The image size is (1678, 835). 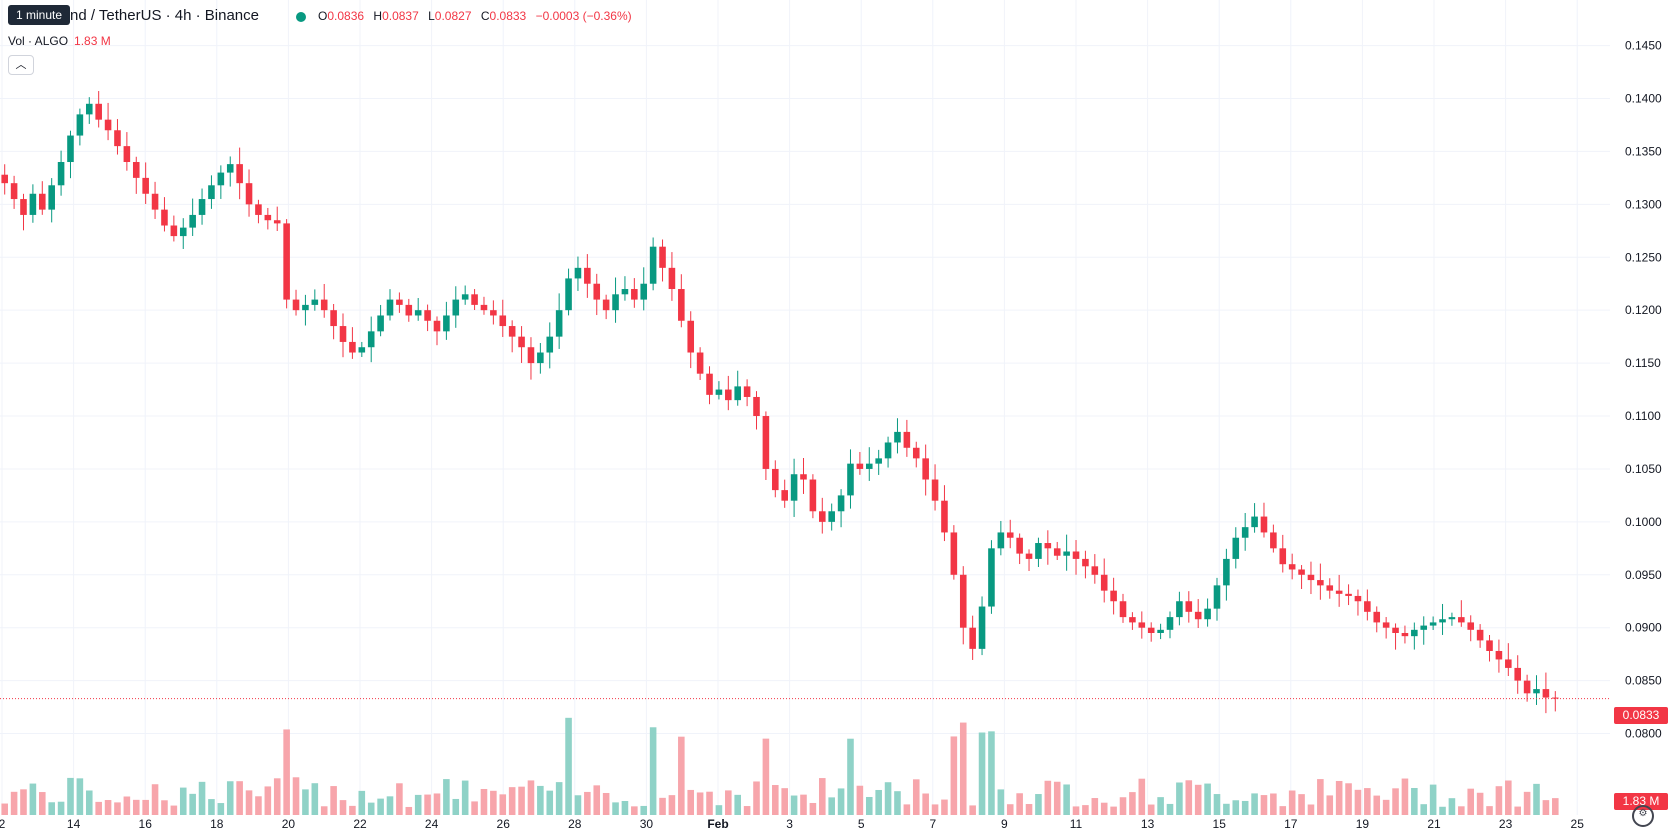 I want to click on symbol-title: nd / TetherUS · 4h · Binance, so click(x=164, y=15).